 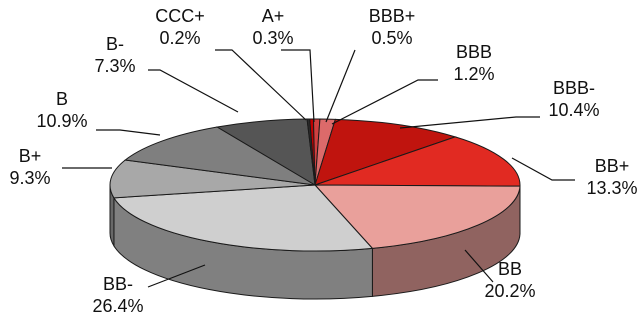 I want to click on leader-line-b-minus, so click(x=193, y=91).